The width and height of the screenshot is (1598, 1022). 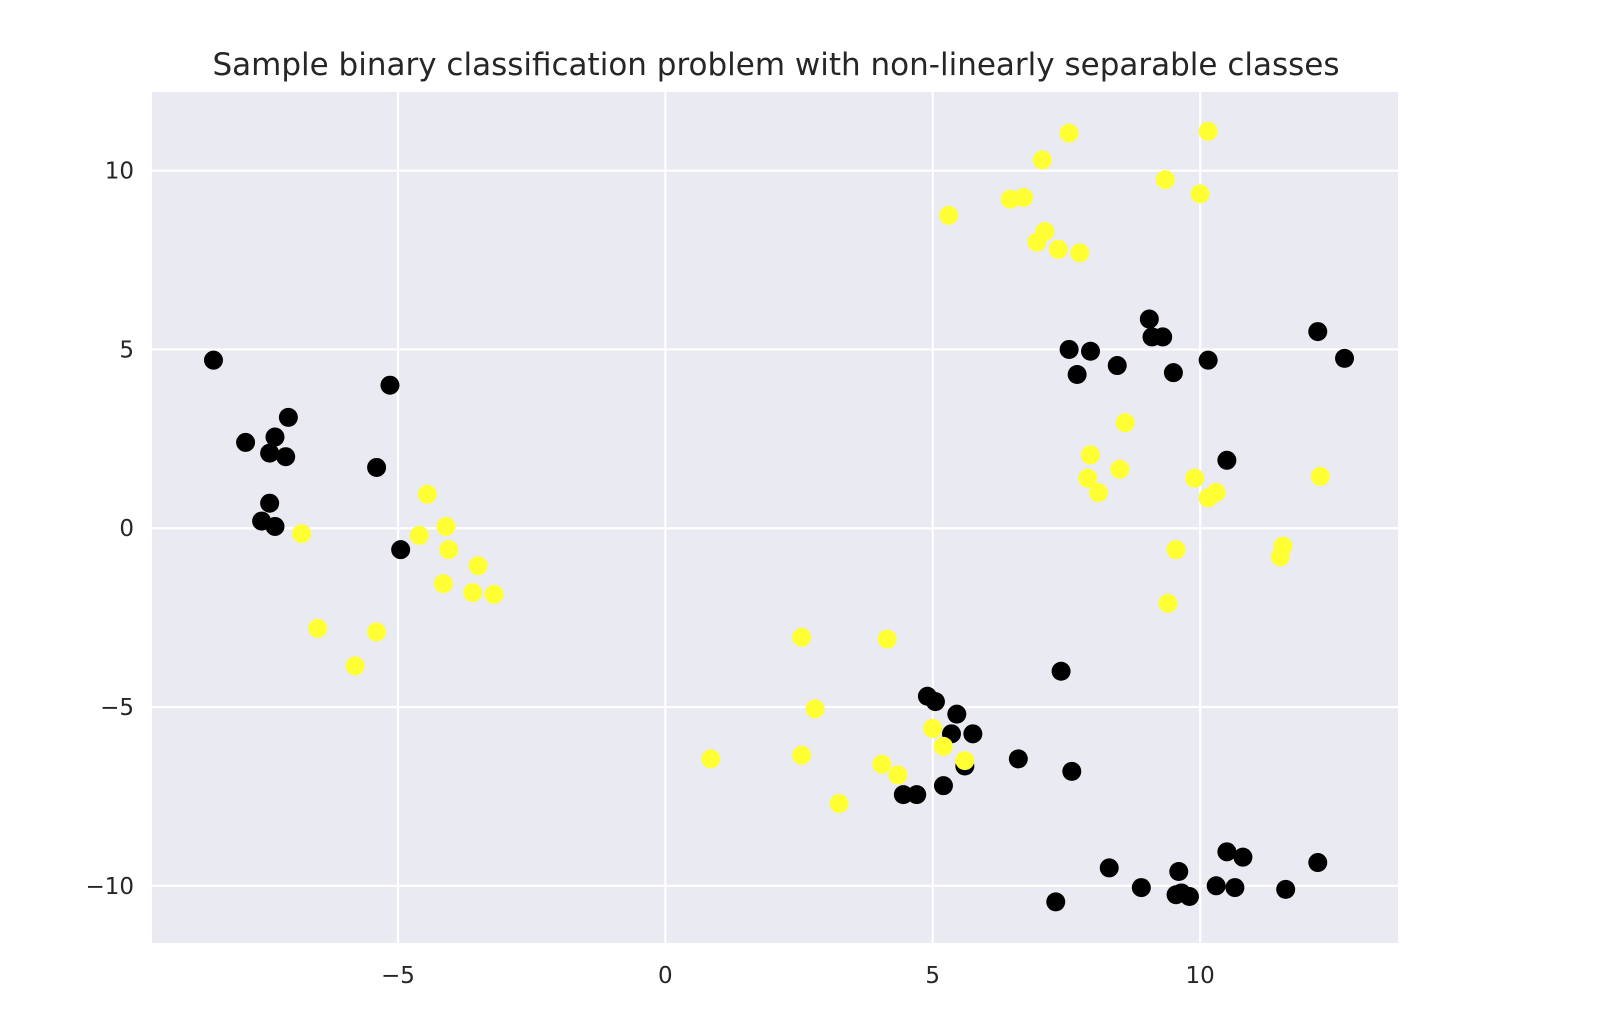 What do you see at coordinates (117, 708) in the screenshot?
I see `y-tick-label: −5` at bounding box center [117, 708].